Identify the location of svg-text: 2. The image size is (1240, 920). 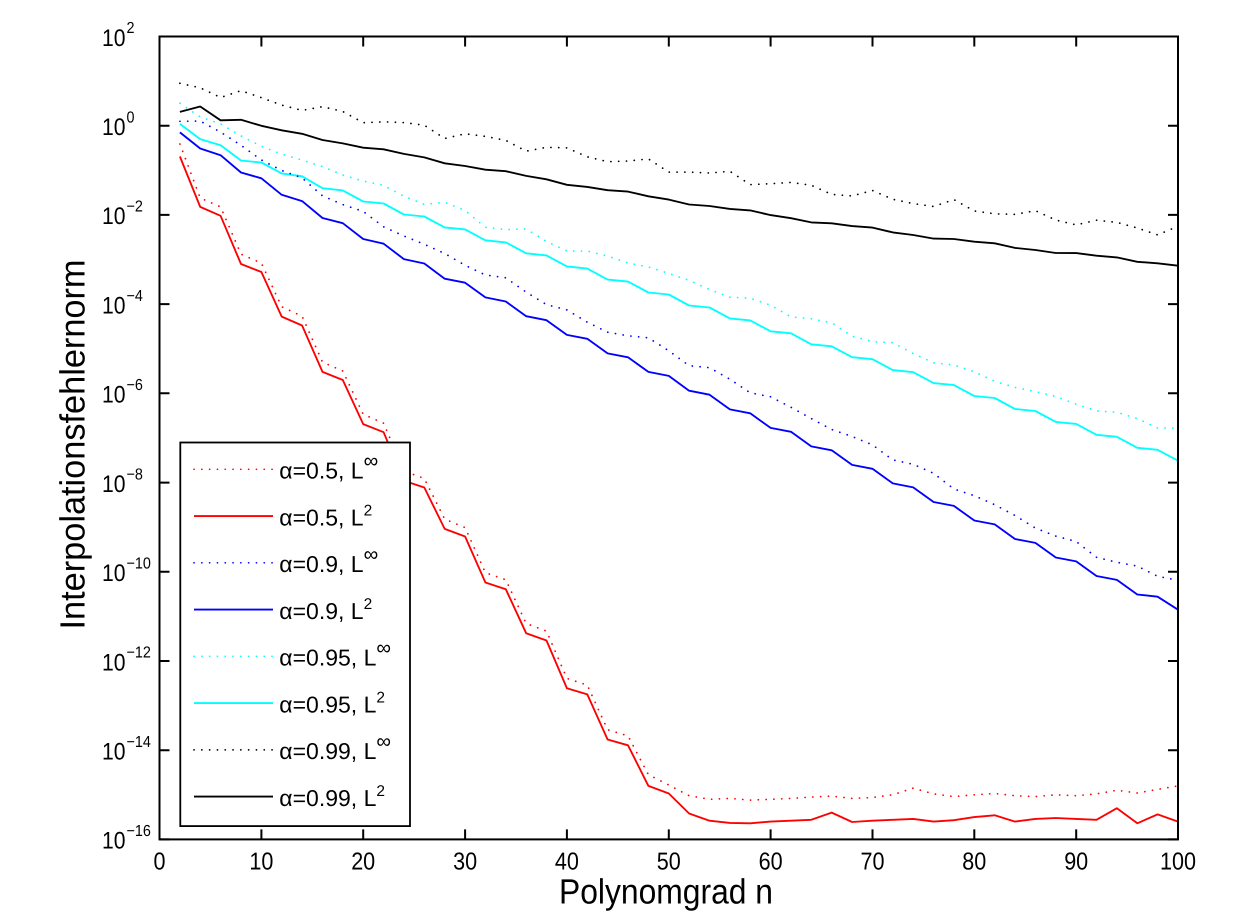
(131, 28).